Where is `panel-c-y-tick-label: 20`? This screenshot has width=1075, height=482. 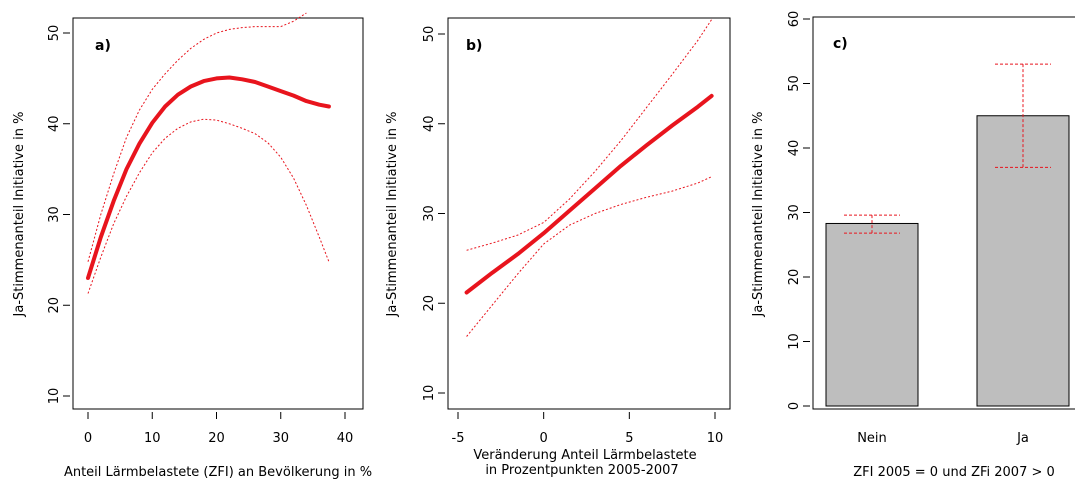
panel-c-y-tick-label: 20 is located at coordinates (794, 277).